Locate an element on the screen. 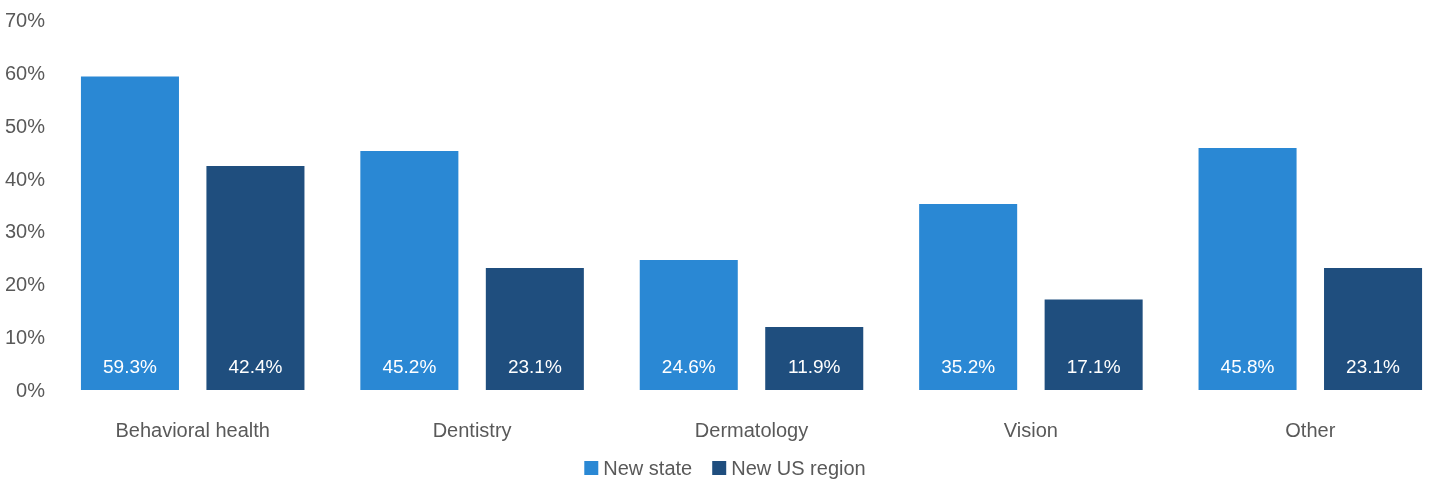 The width and height of the screenshot is (1450, 483). text: 45.8% is located at coordinates (1247, 366).